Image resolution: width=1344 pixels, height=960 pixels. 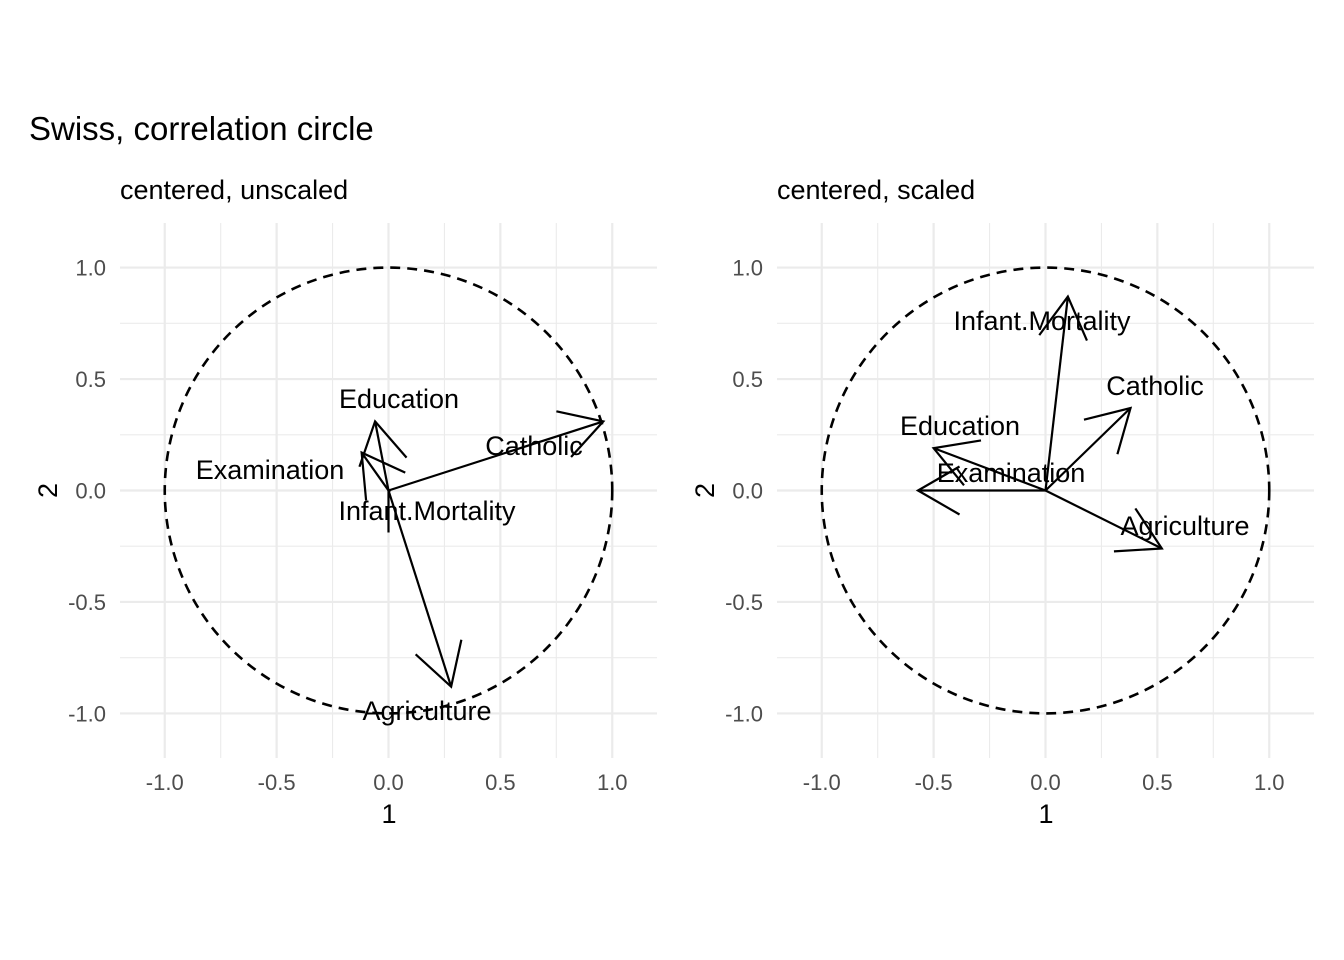 What do you see at coordinates (234, 190) in the screenshot?
I see `panel-subtitle: centered, unscaled` at bounding box center [234, 190].